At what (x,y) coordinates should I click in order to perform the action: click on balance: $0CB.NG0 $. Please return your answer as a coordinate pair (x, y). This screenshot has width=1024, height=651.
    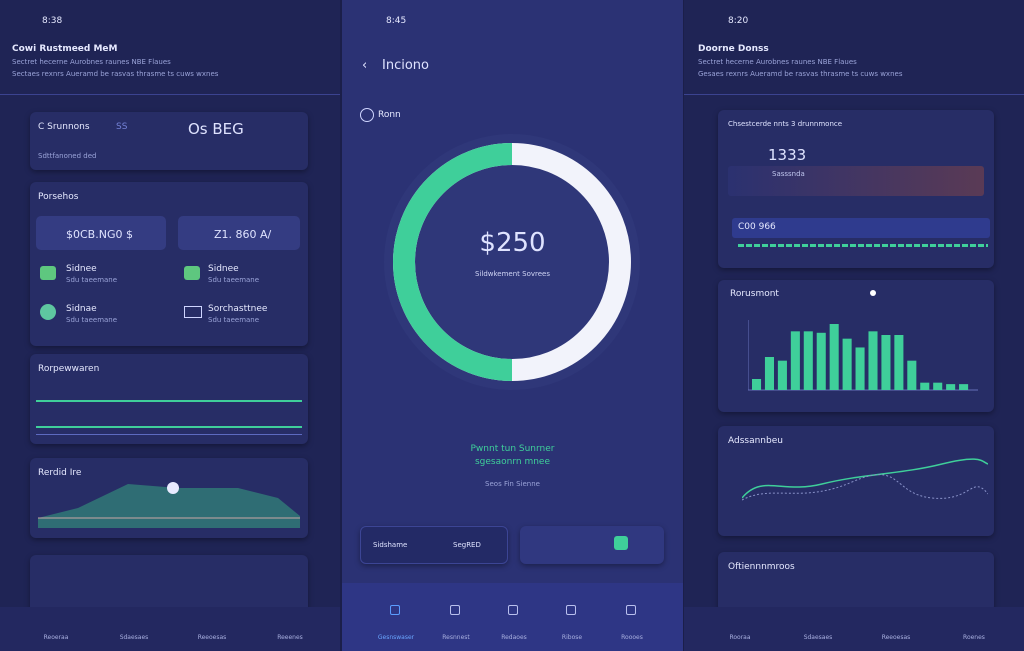
    Looking at the image, I should click on (99, 234).